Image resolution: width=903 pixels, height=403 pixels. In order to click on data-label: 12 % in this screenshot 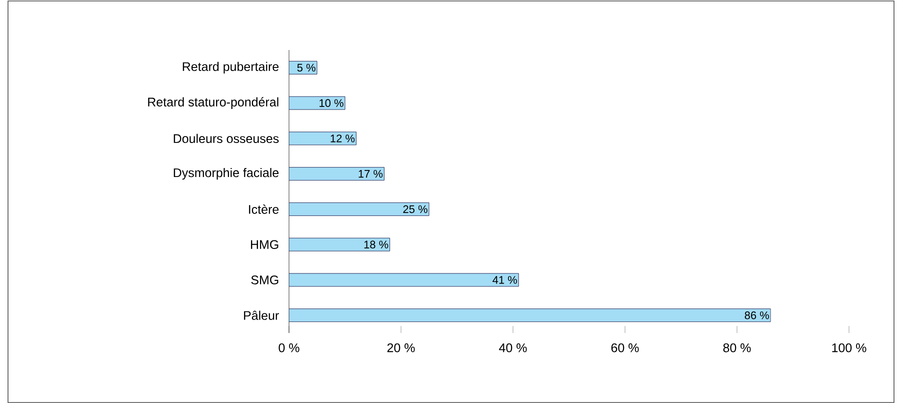, I will do `click(342, 138)`.